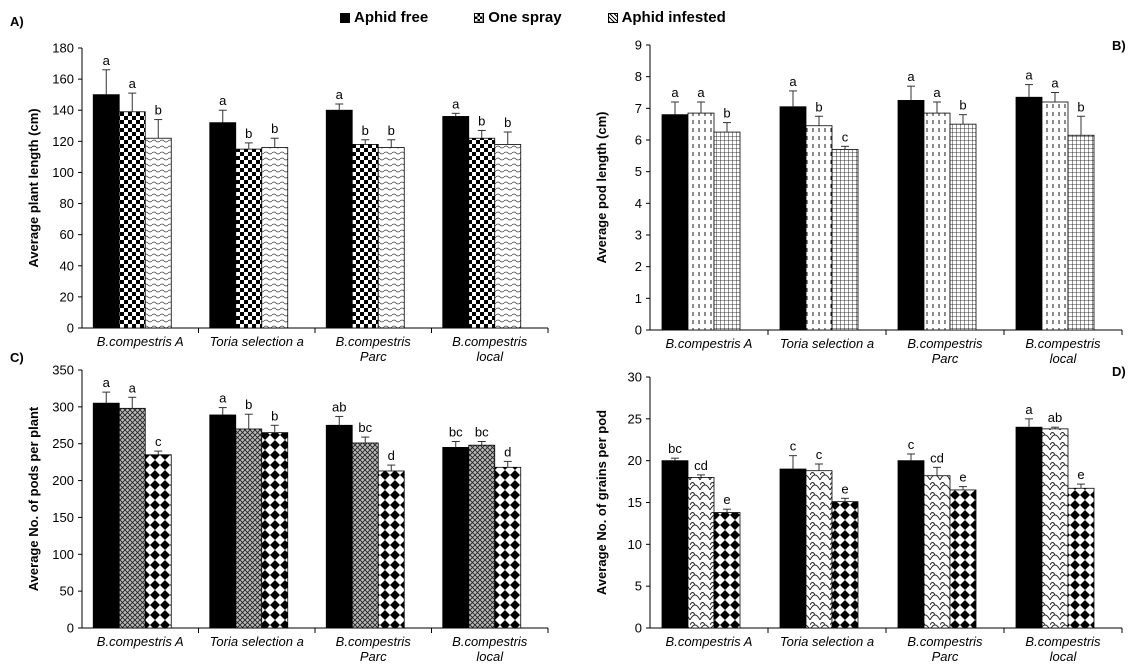  Describe the element at coordinates (67, 203) in the screenshot. I see `y-tick-label: 80` at that location.